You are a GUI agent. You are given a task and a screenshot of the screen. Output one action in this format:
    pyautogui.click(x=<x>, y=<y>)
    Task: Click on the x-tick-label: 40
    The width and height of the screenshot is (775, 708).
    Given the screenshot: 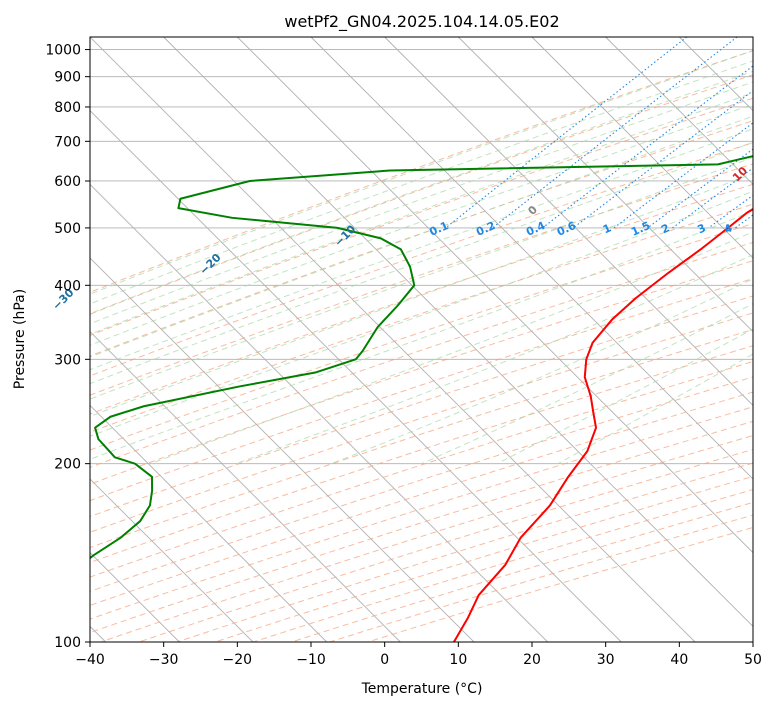 What is the action you would take?
    pyautogui.click(x=679, y=660)
    